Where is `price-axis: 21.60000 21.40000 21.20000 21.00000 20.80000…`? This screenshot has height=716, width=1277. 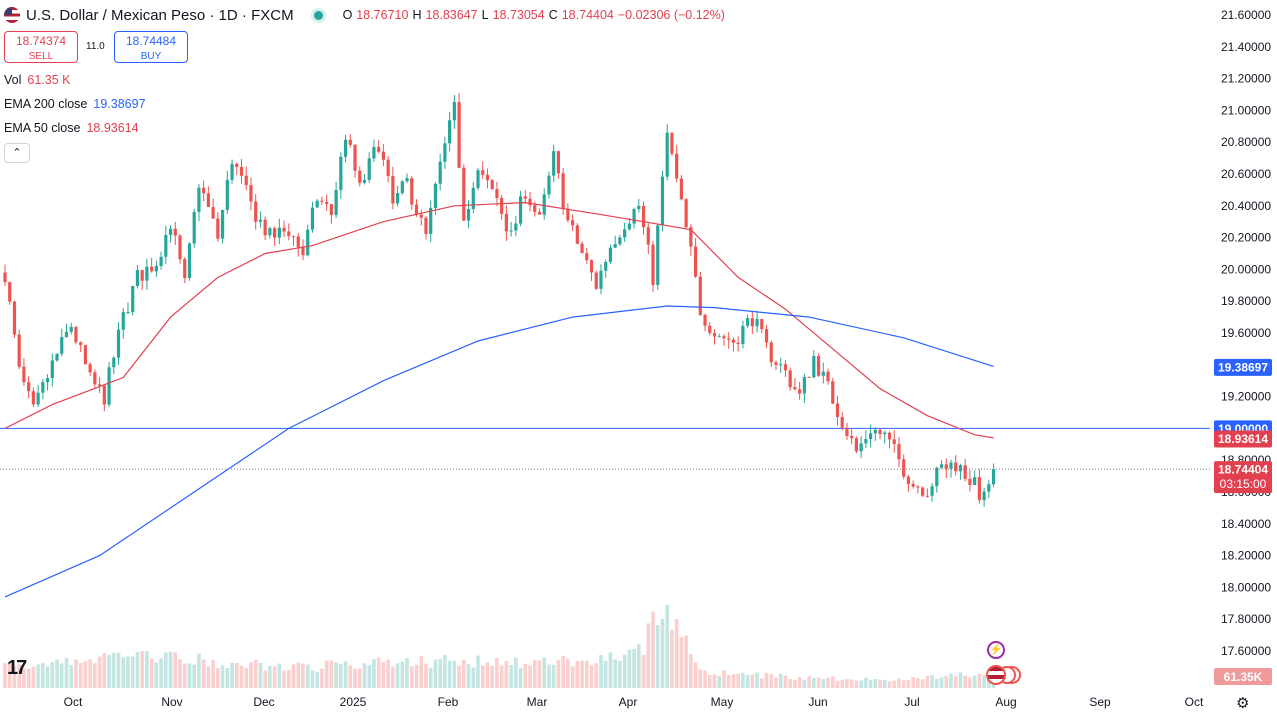
price-axis: 21.60000 21.40000 21.20000 21.00000 20.80000… is located at coordinates (1246, 333).